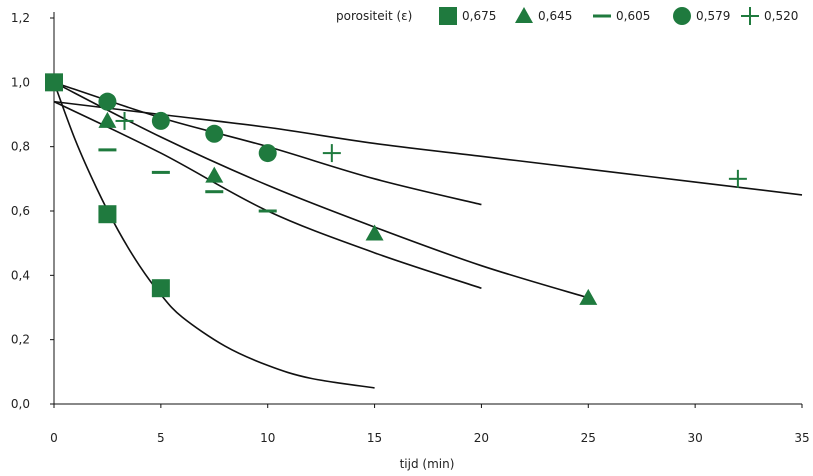 The height and width of the screenshot is (476, 813). Describe the element at coordinates (20, 18) in the screenshot. I see `y-tick-label: 1,2` at that location.